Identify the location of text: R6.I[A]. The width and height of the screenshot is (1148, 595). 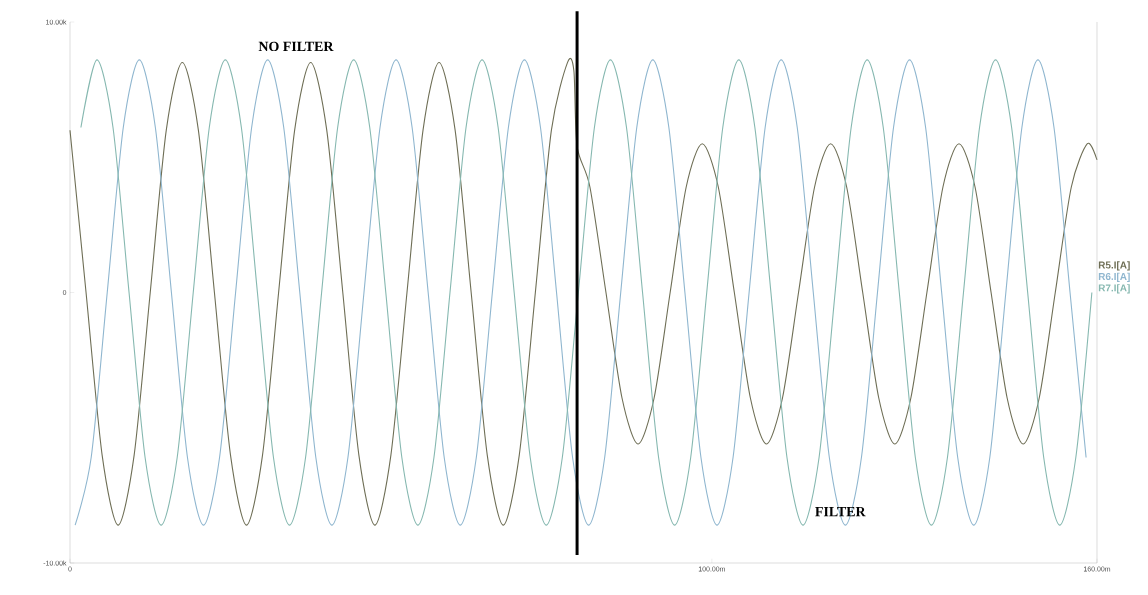
(1114, 277).